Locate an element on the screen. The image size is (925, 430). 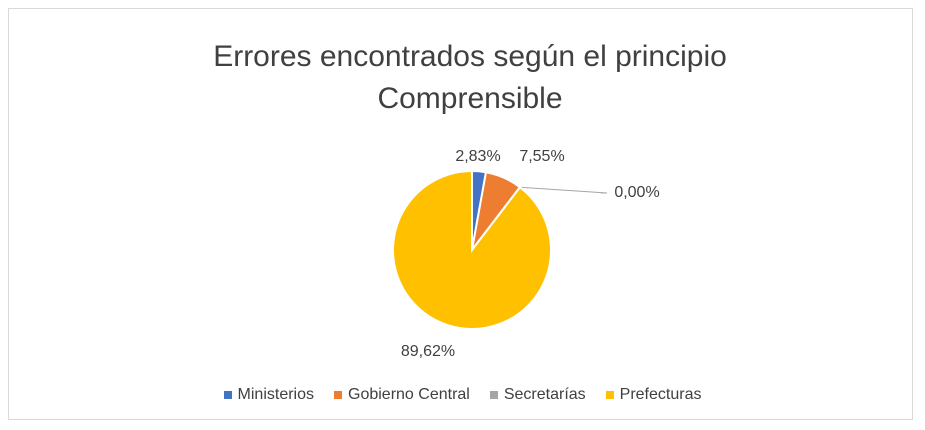
legend-item: Gobierno Central is located at coordinates (402, 395).